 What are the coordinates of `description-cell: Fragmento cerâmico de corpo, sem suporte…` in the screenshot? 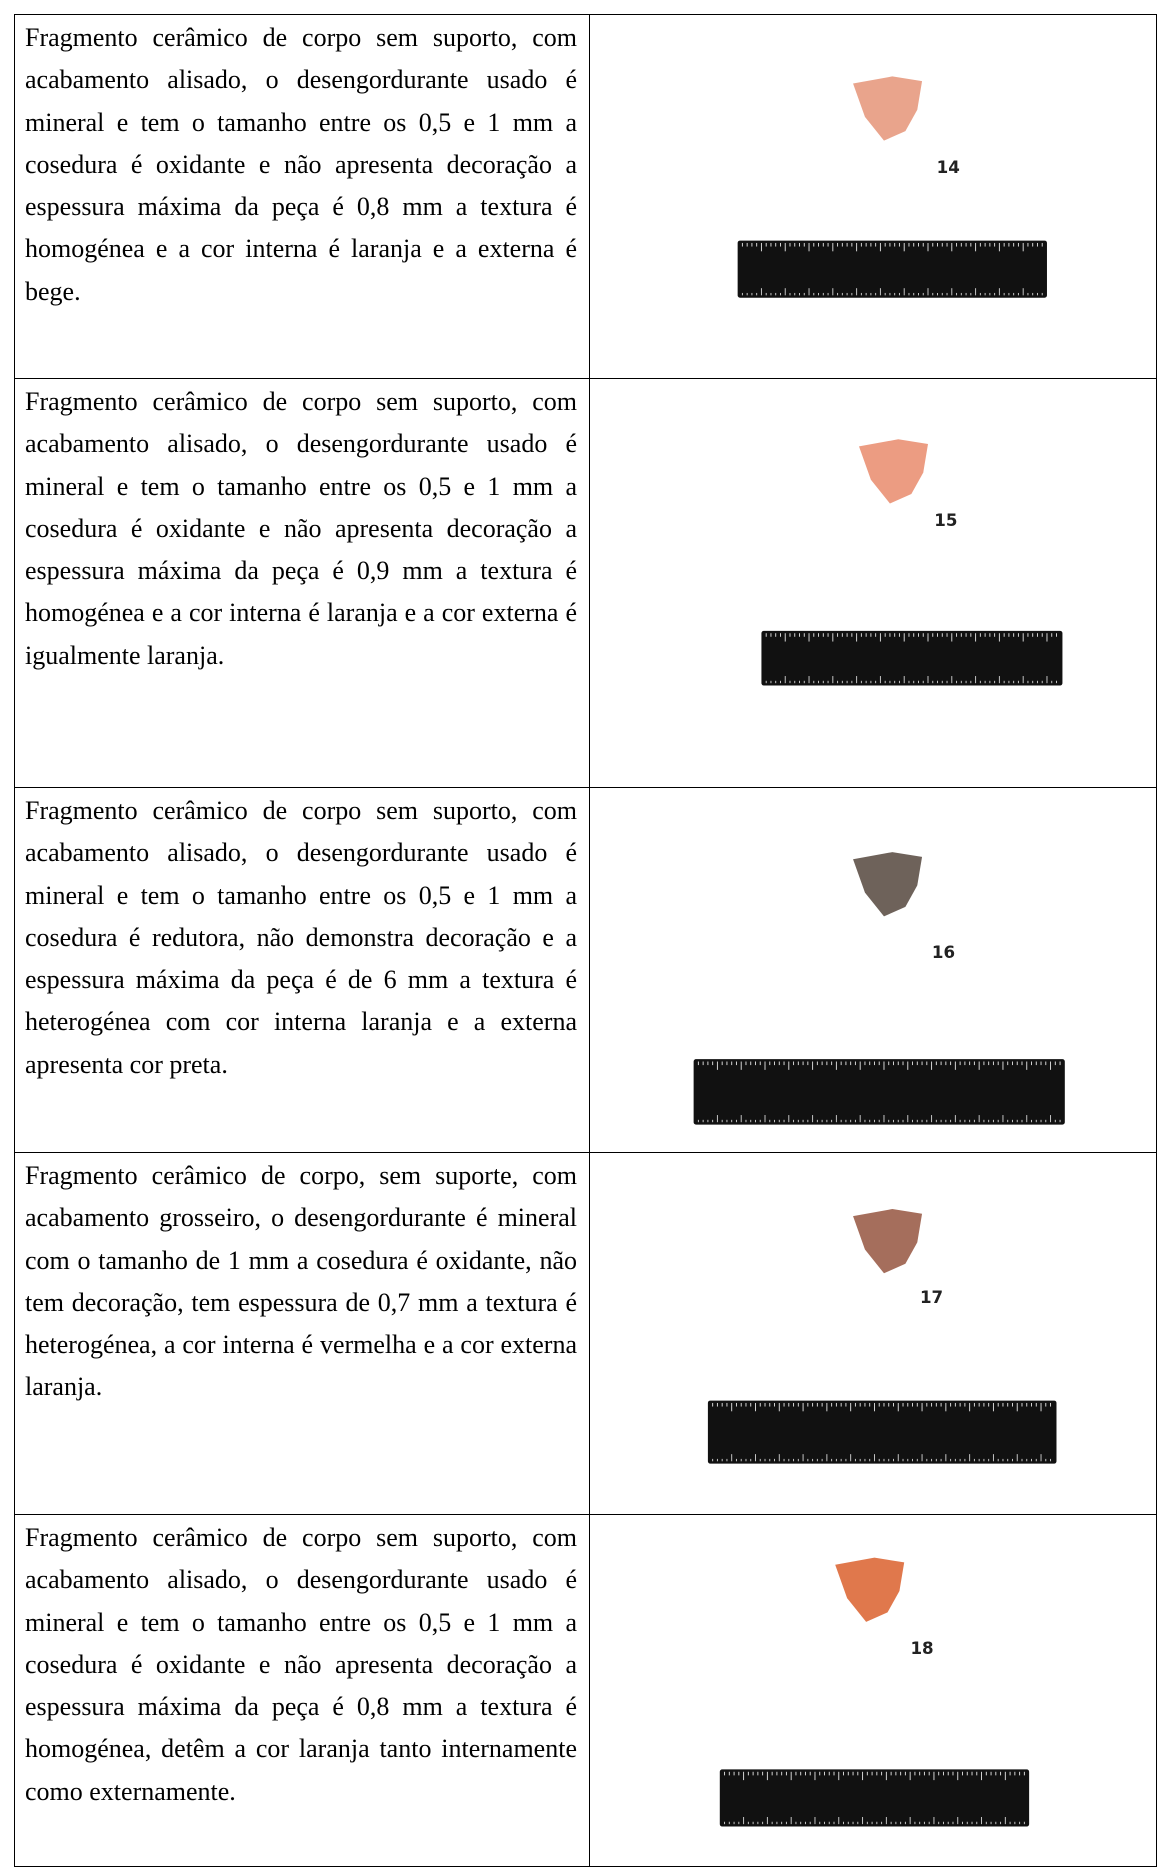 It's located at (302, 1333).